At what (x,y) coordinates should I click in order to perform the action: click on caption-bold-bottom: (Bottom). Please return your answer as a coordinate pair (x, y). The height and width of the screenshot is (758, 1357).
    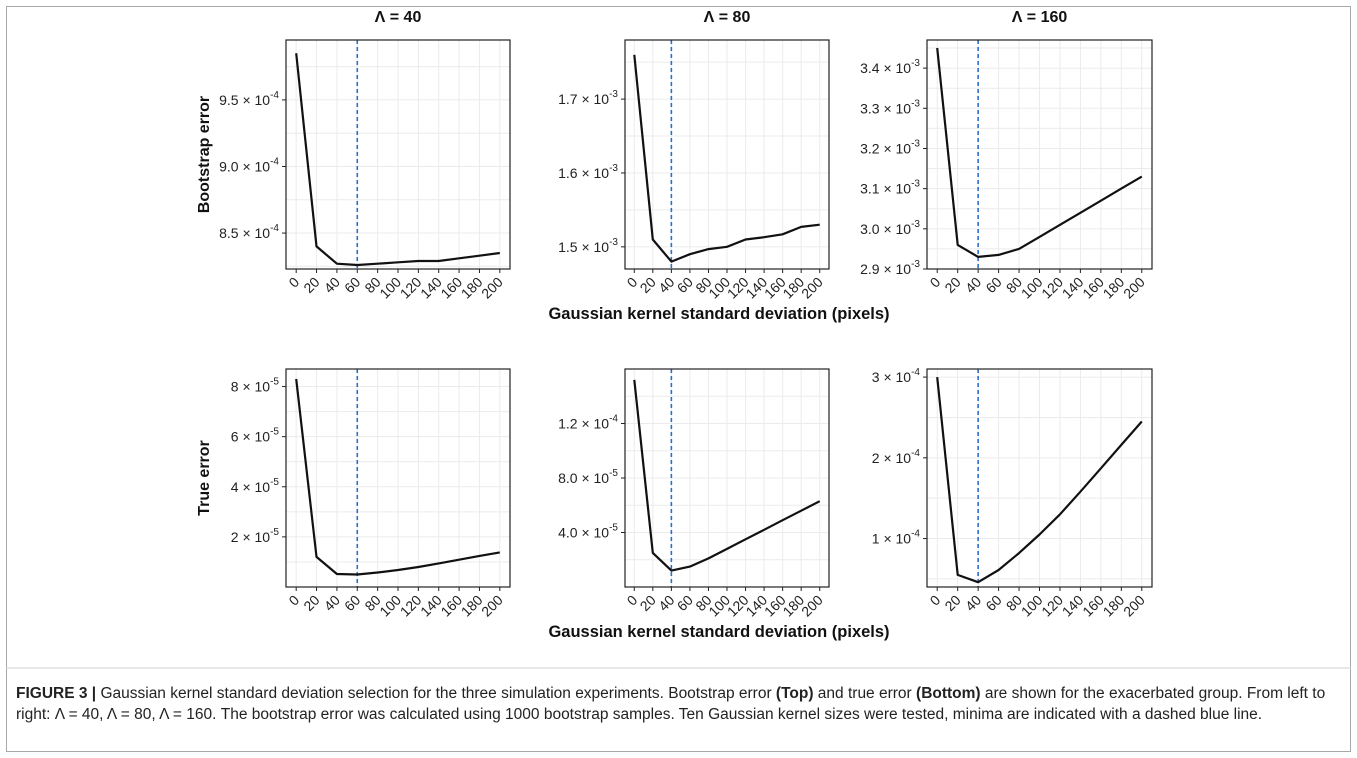
    Looking at the image, I should click on (948, 693).